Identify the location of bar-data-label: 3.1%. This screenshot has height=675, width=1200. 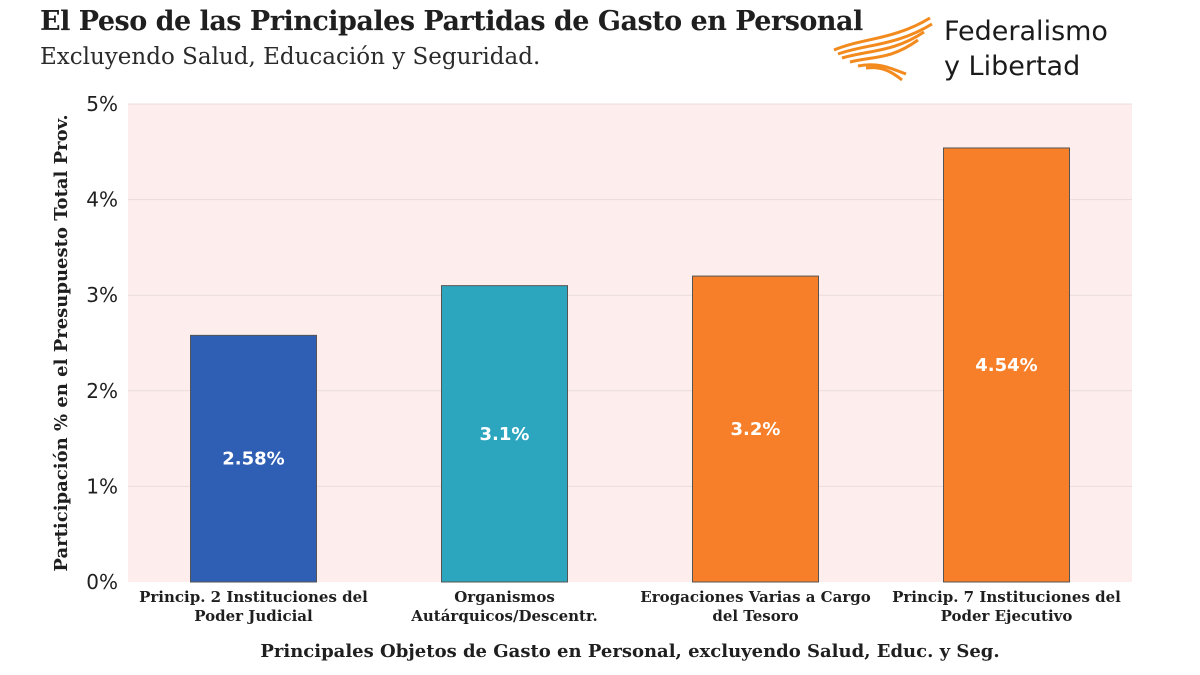
(505, 434).